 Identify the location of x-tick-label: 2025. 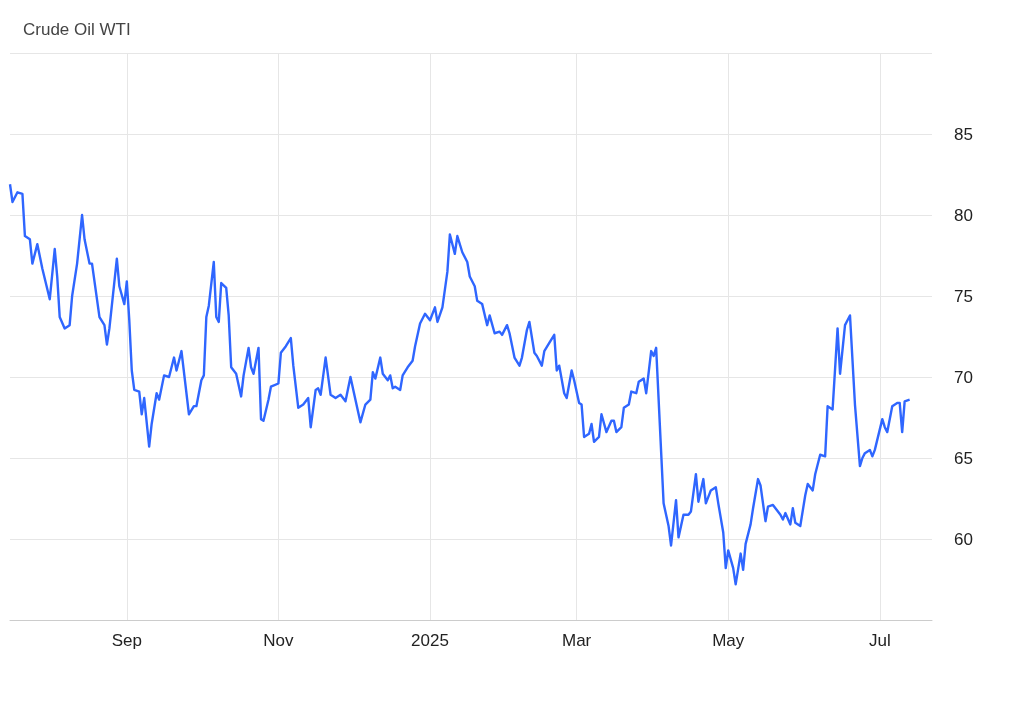
(430, 640).